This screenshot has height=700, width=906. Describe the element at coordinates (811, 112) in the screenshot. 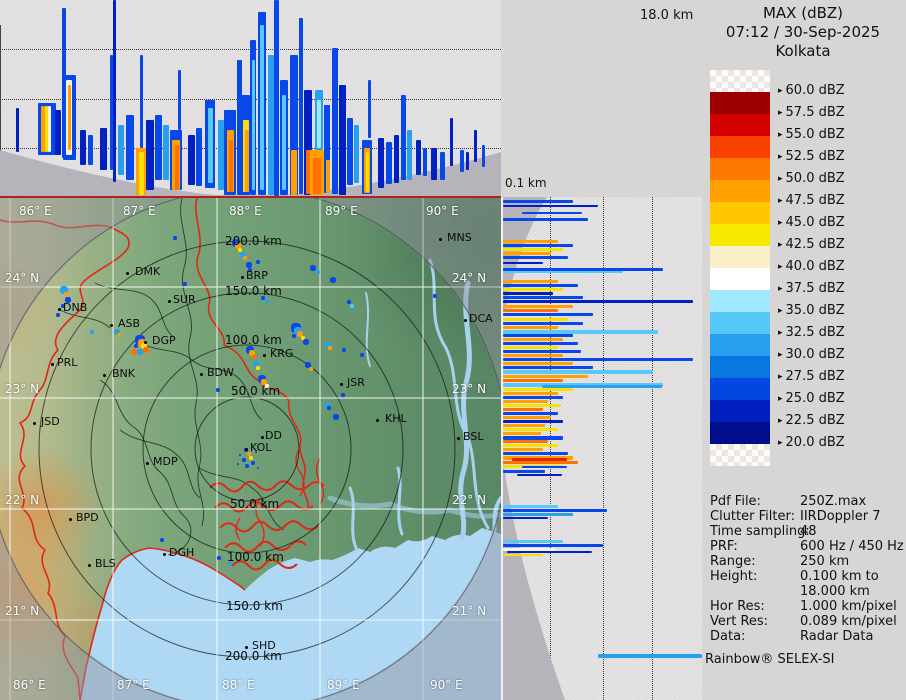

I see `legend-value-label: ▸ 57.5 dBZ` at that location.